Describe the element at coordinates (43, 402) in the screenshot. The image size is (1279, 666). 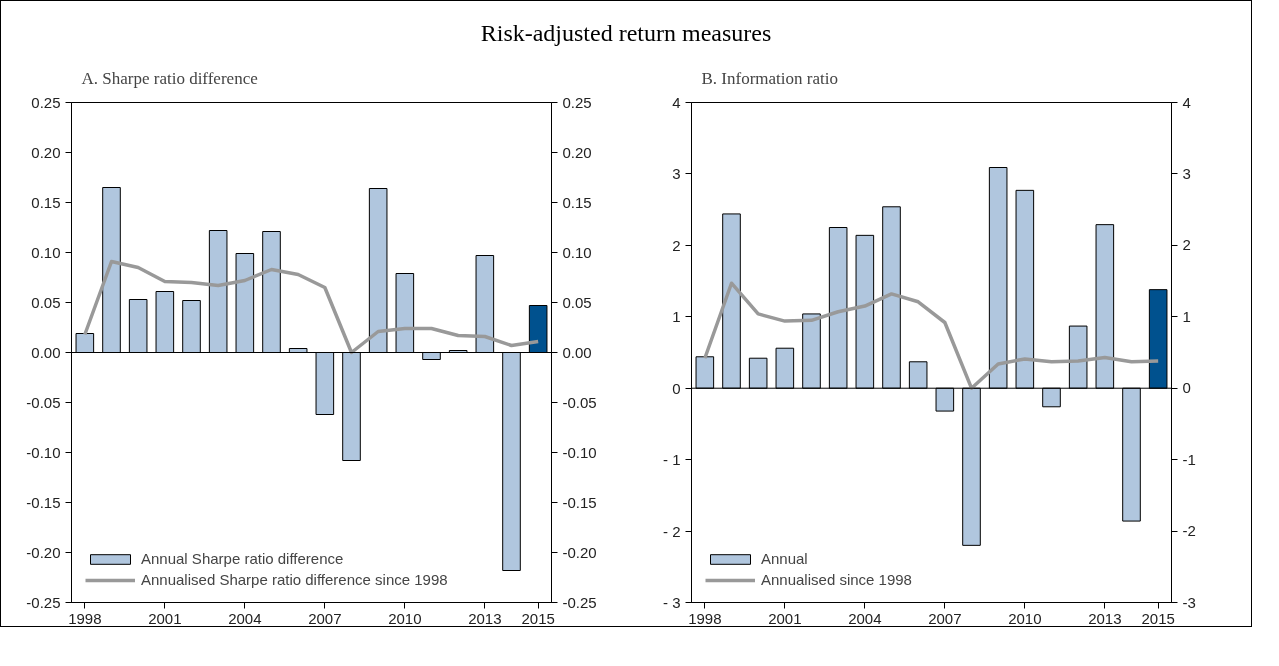
I see `y-tick-label: -0.05` at that location.